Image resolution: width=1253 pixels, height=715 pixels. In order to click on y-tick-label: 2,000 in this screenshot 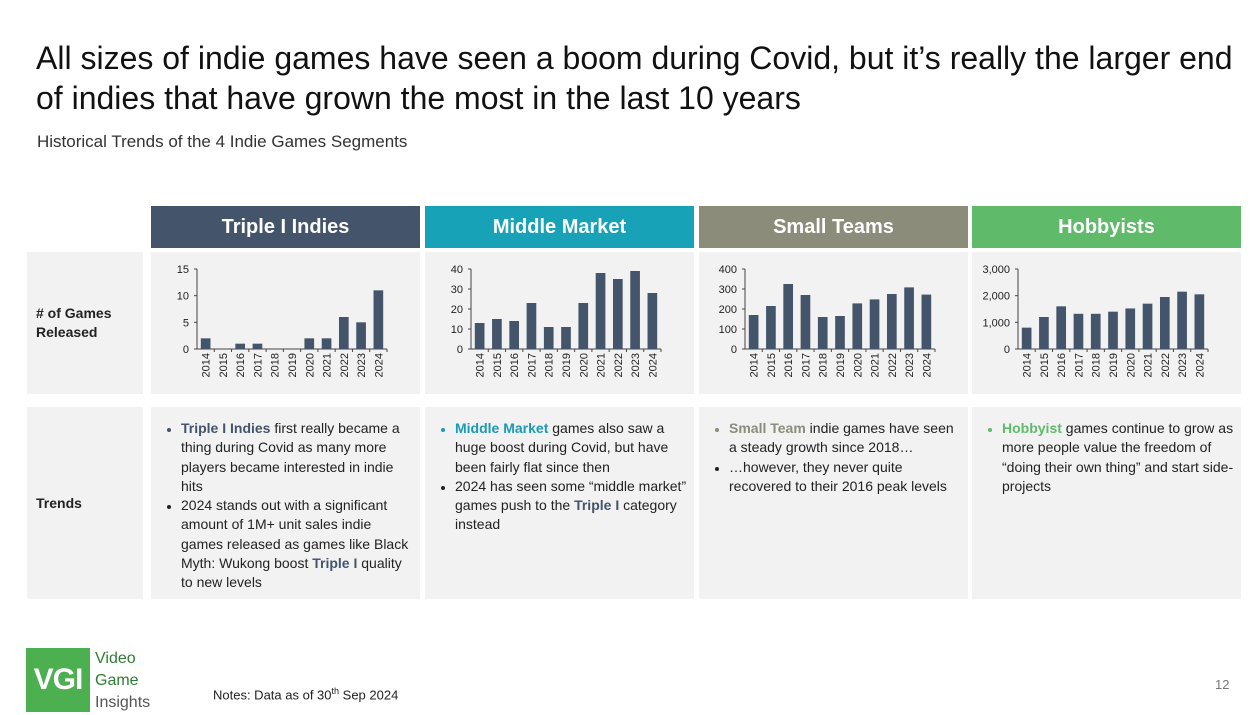, I will do `click(996, 297)`.